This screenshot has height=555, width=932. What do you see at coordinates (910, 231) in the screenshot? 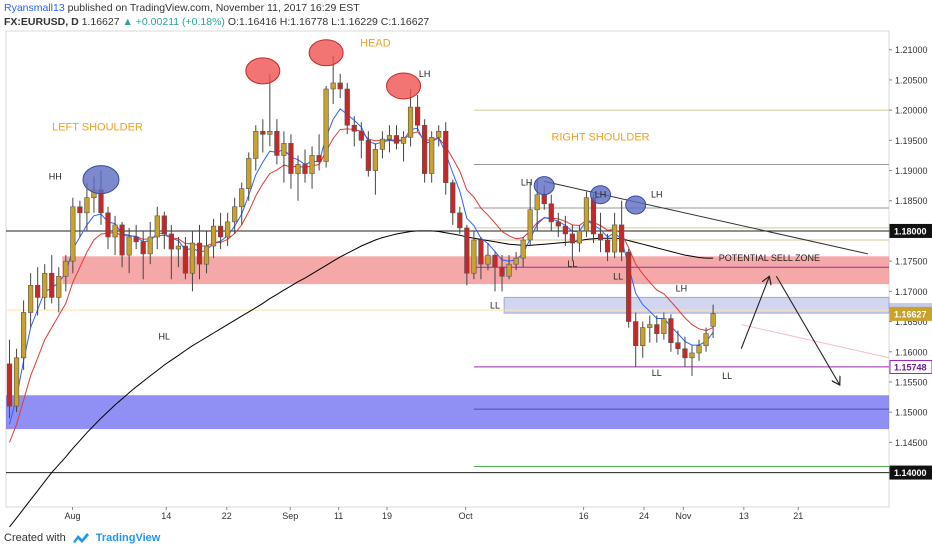
I see `price-label: 1.18000` at bounding box center [910, 231].